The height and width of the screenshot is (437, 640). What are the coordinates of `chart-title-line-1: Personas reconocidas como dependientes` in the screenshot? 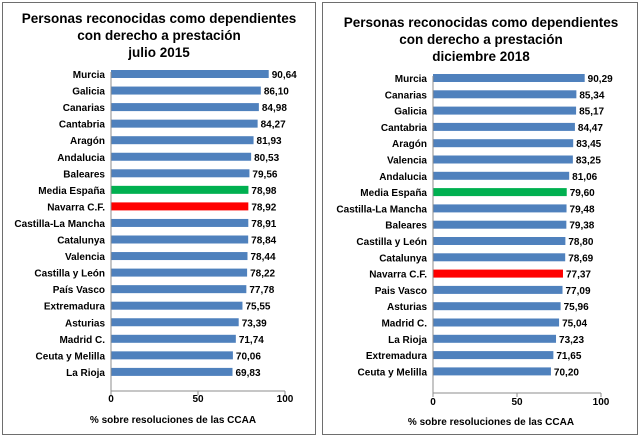 It's located at (481, 22).